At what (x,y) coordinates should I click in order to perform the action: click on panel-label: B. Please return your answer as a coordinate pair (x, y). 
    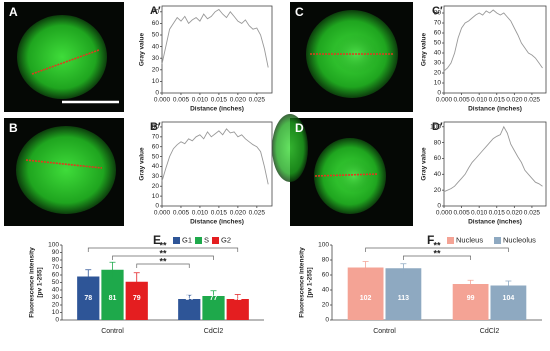
    Looking at the image, I should click on (13, 128).